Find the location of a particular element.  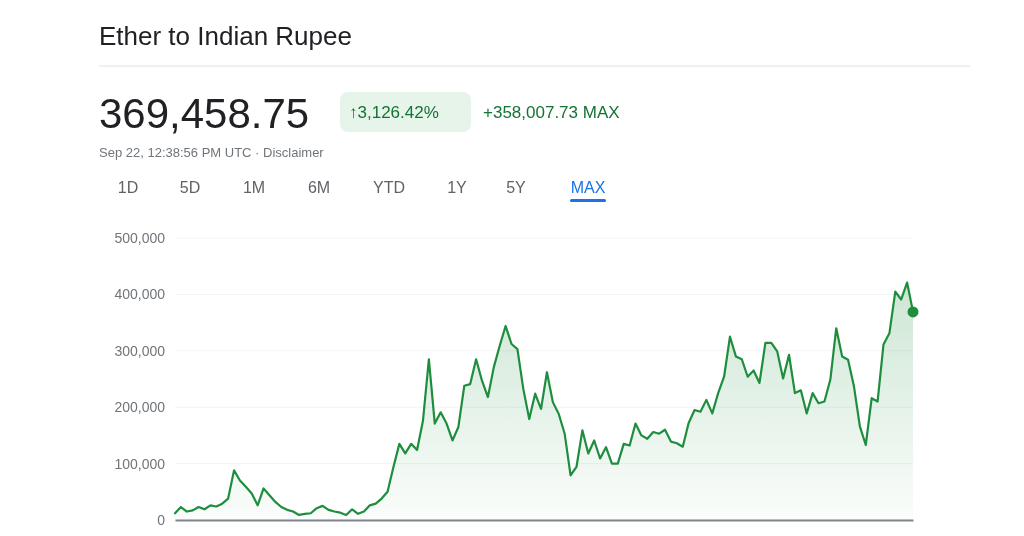

y-tick-label: 300,000 is located at coordinates (140, 350).